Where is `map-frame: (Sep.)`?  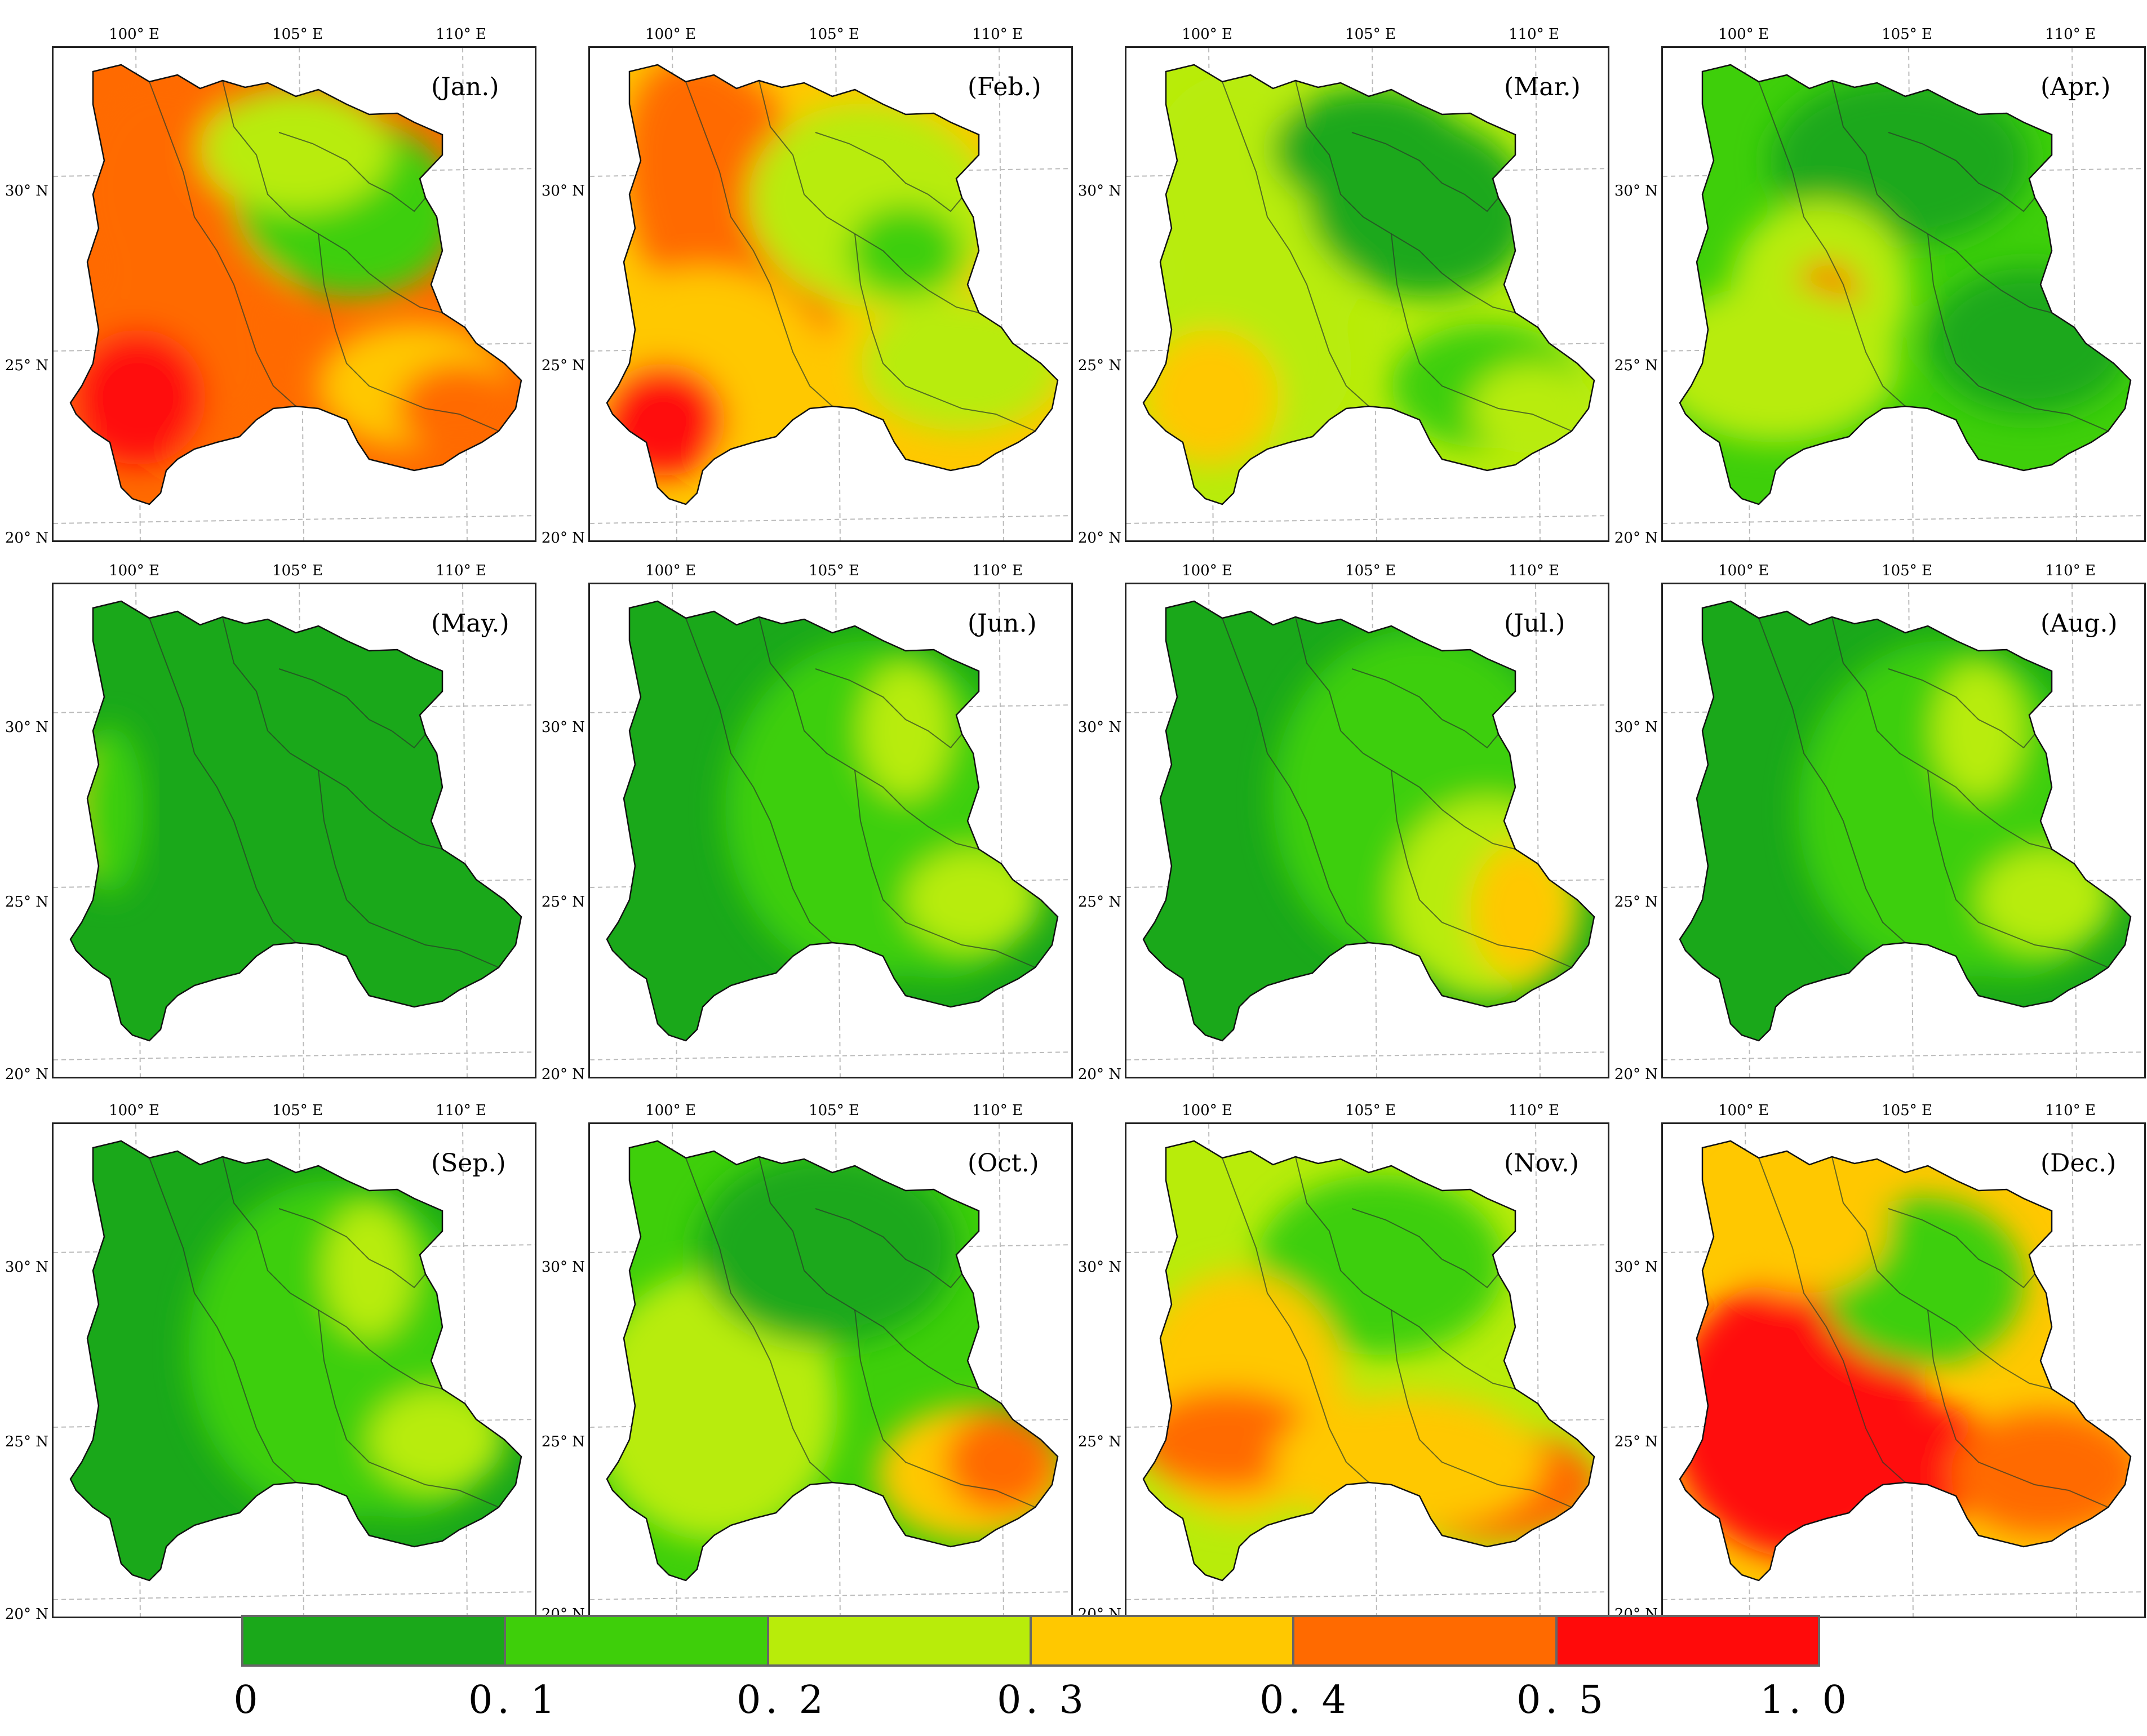
map-frame: (Sep.) is located at coordinates (294, 1370).